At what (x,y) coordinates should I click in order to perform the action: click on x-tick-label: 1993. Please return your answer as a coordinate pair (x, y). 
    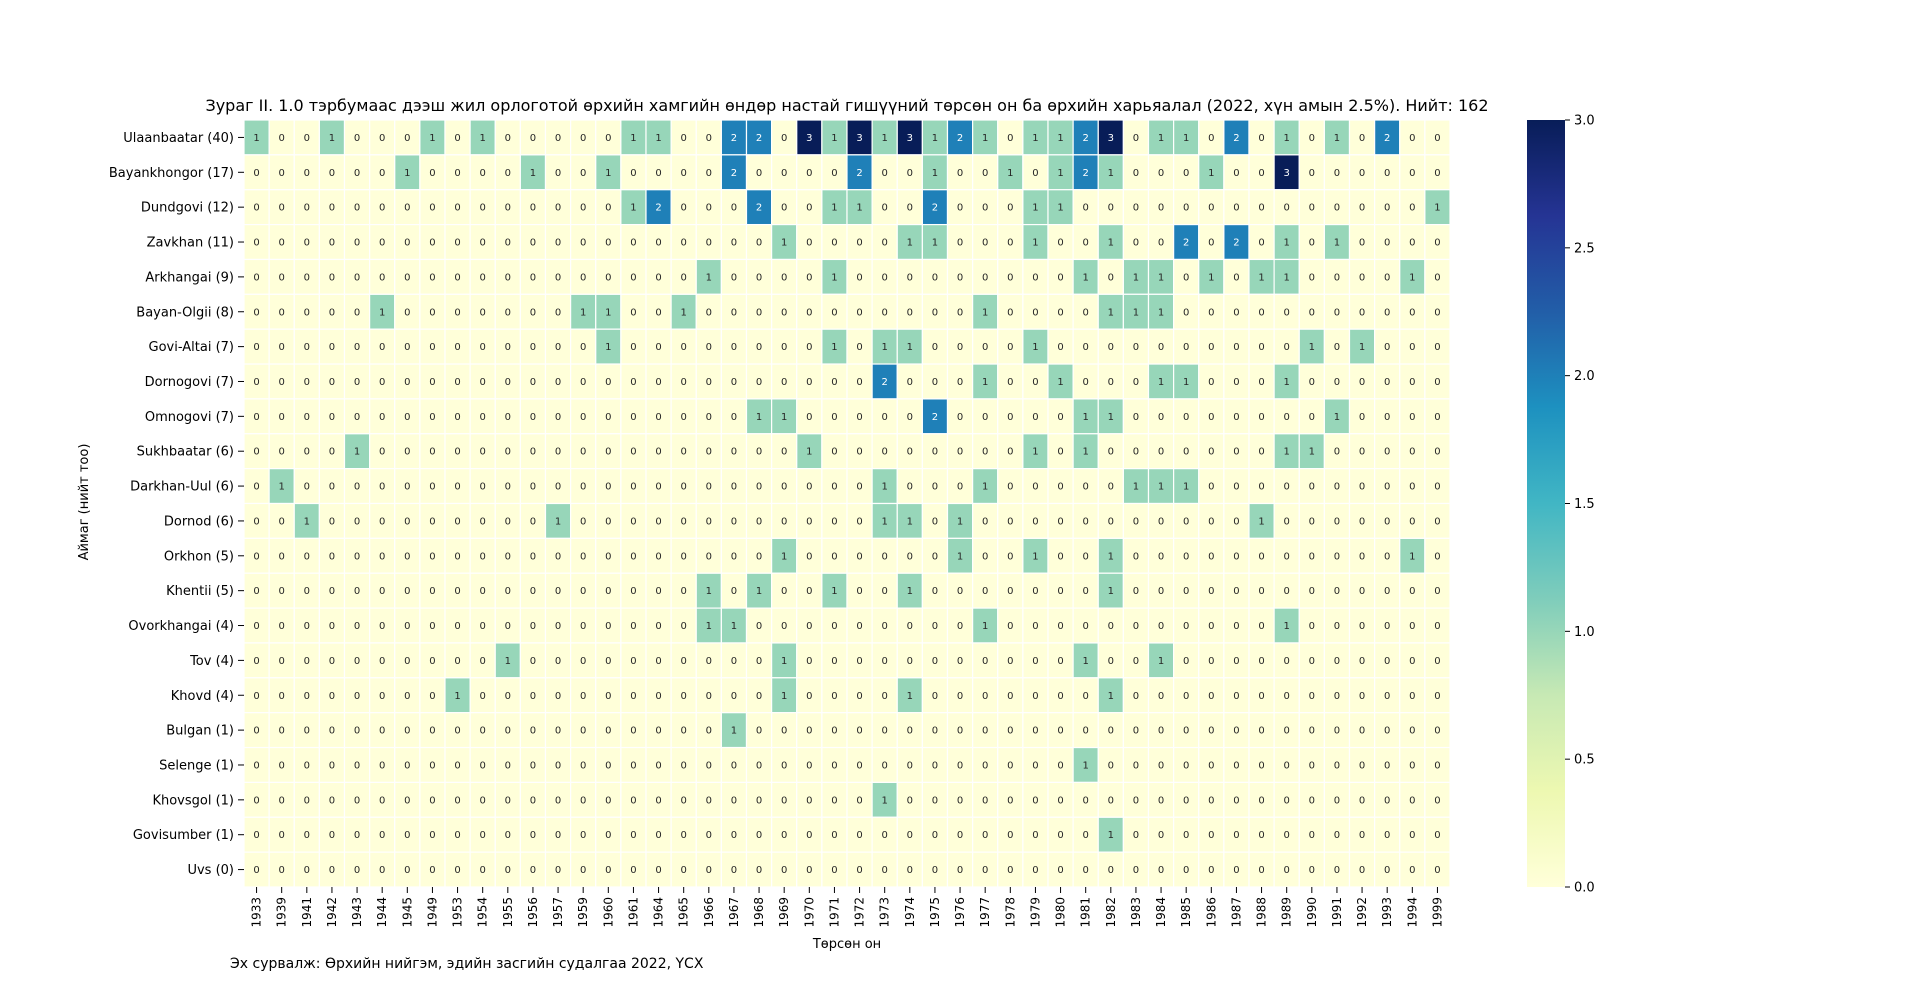
    Looking at the image, I should click on (1387, 912).